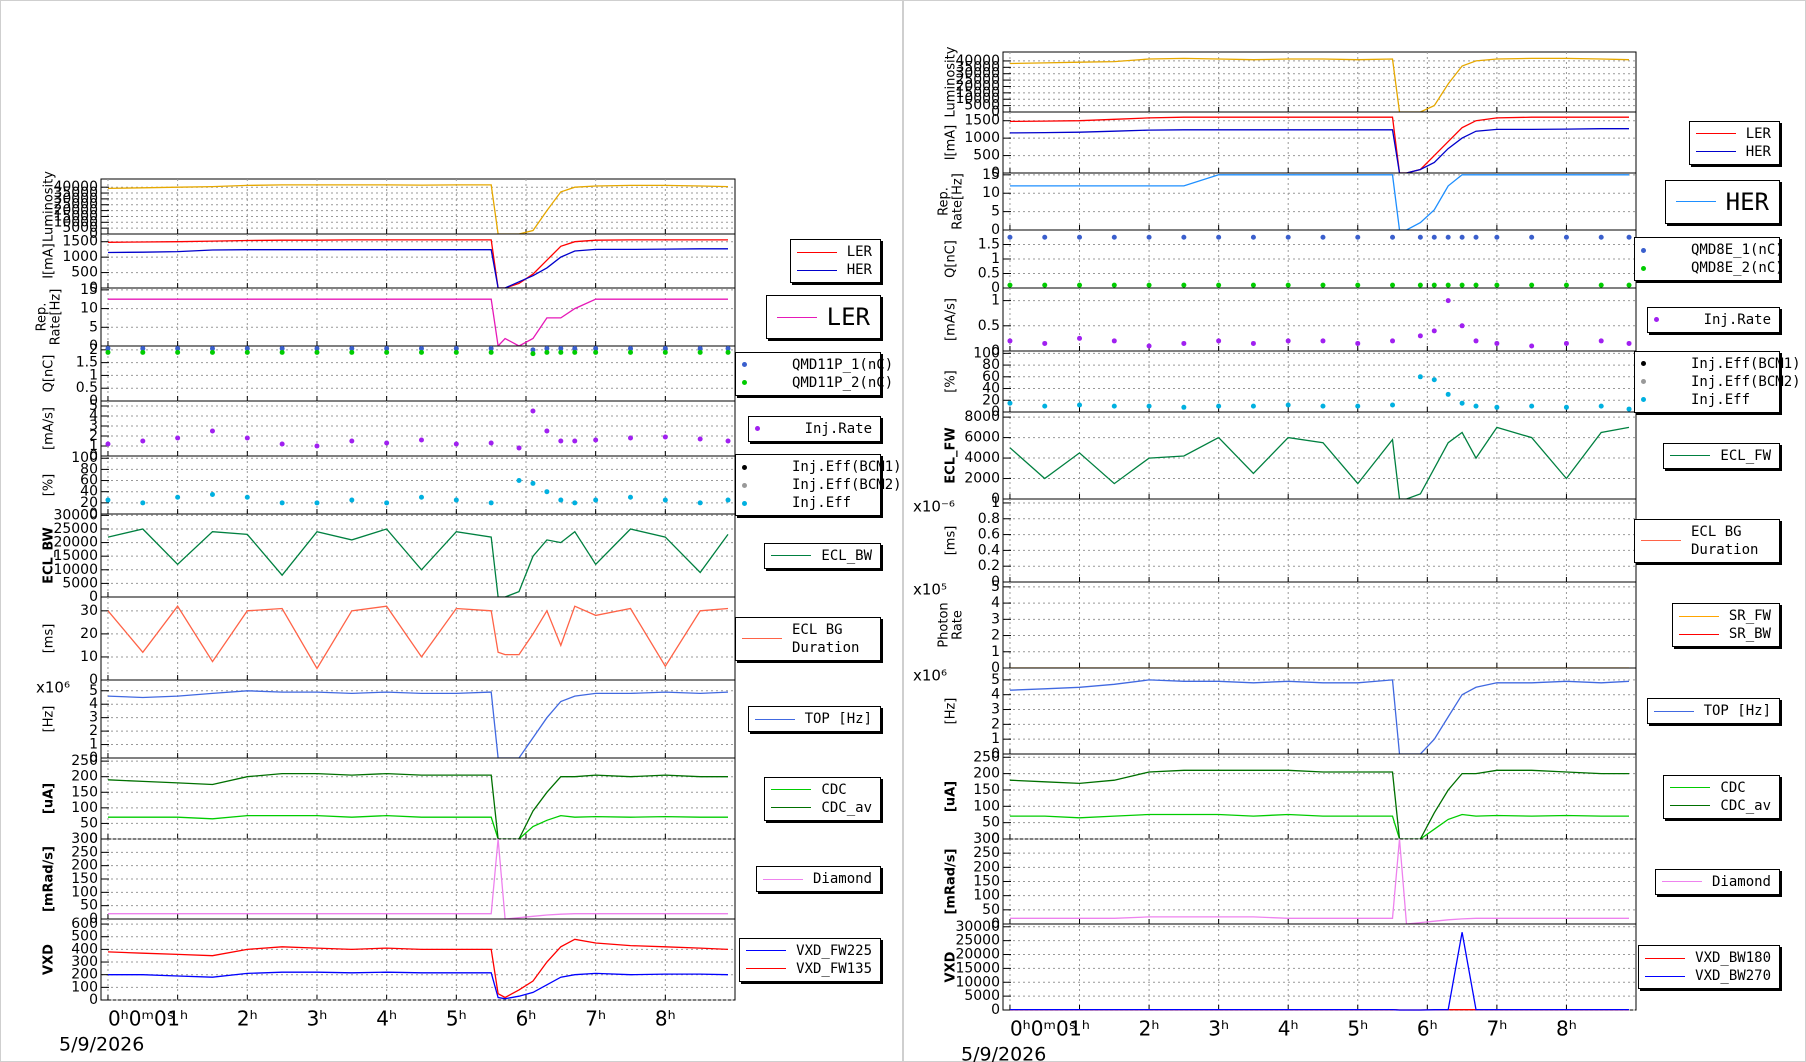 The width and height of the screenshot is (1806, 1062). Describe the element at coordinates (1724, 616) in the screenshot. I see `legend-entry: SR_FW` at that location.